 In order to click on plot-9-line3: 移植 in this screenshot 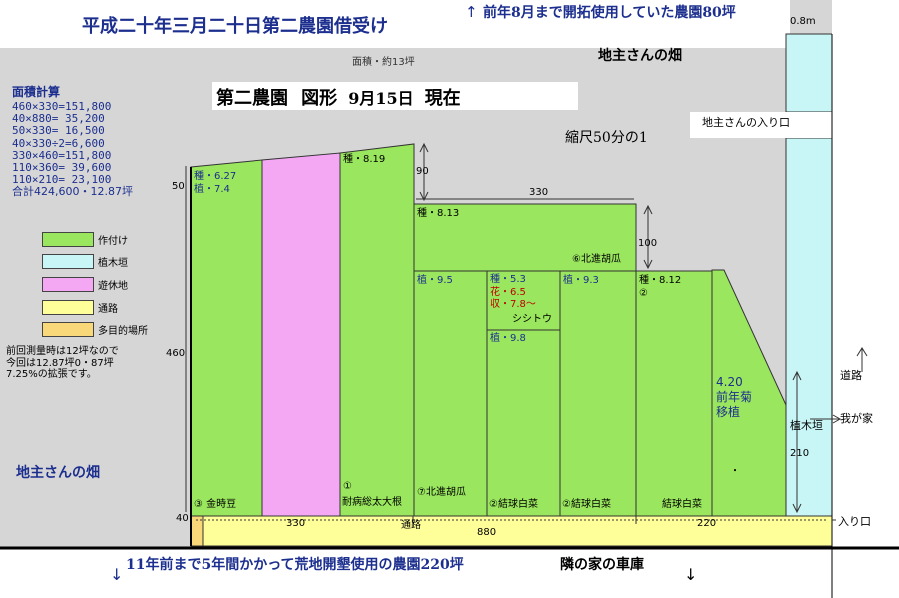, I will do `click(728, 412)`.